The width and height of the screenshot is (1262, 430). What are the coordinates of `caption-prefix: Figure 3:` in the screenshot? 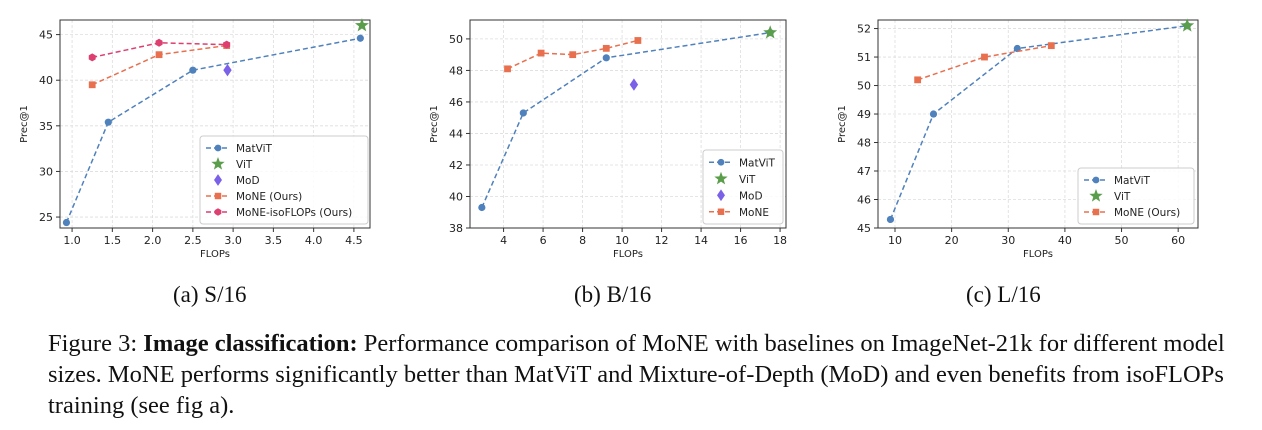 It's located at (96, 343).